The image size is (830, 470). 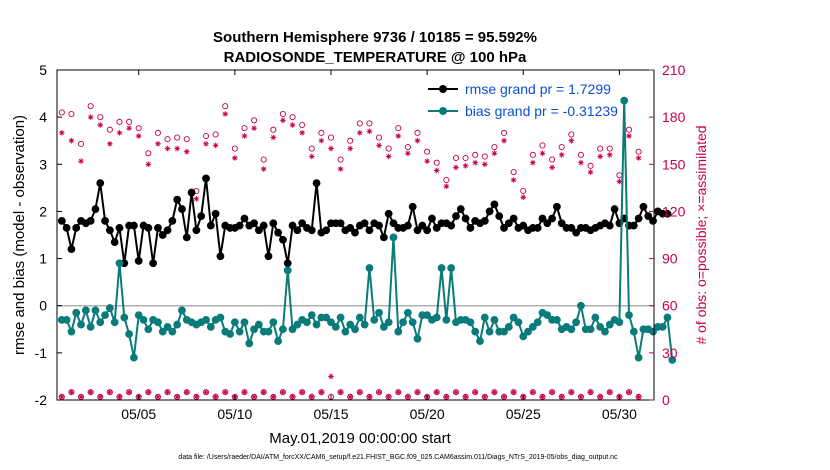 I want to click on y-left-tick-label: 3, so click(x=43, y=164).